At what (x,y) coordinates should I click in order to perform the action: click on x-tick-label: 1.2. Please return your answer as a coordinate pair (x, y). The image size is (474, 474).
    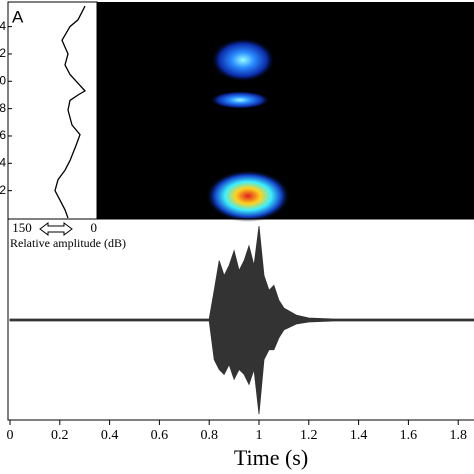
    Looking at the image, I should click on (309, 435).